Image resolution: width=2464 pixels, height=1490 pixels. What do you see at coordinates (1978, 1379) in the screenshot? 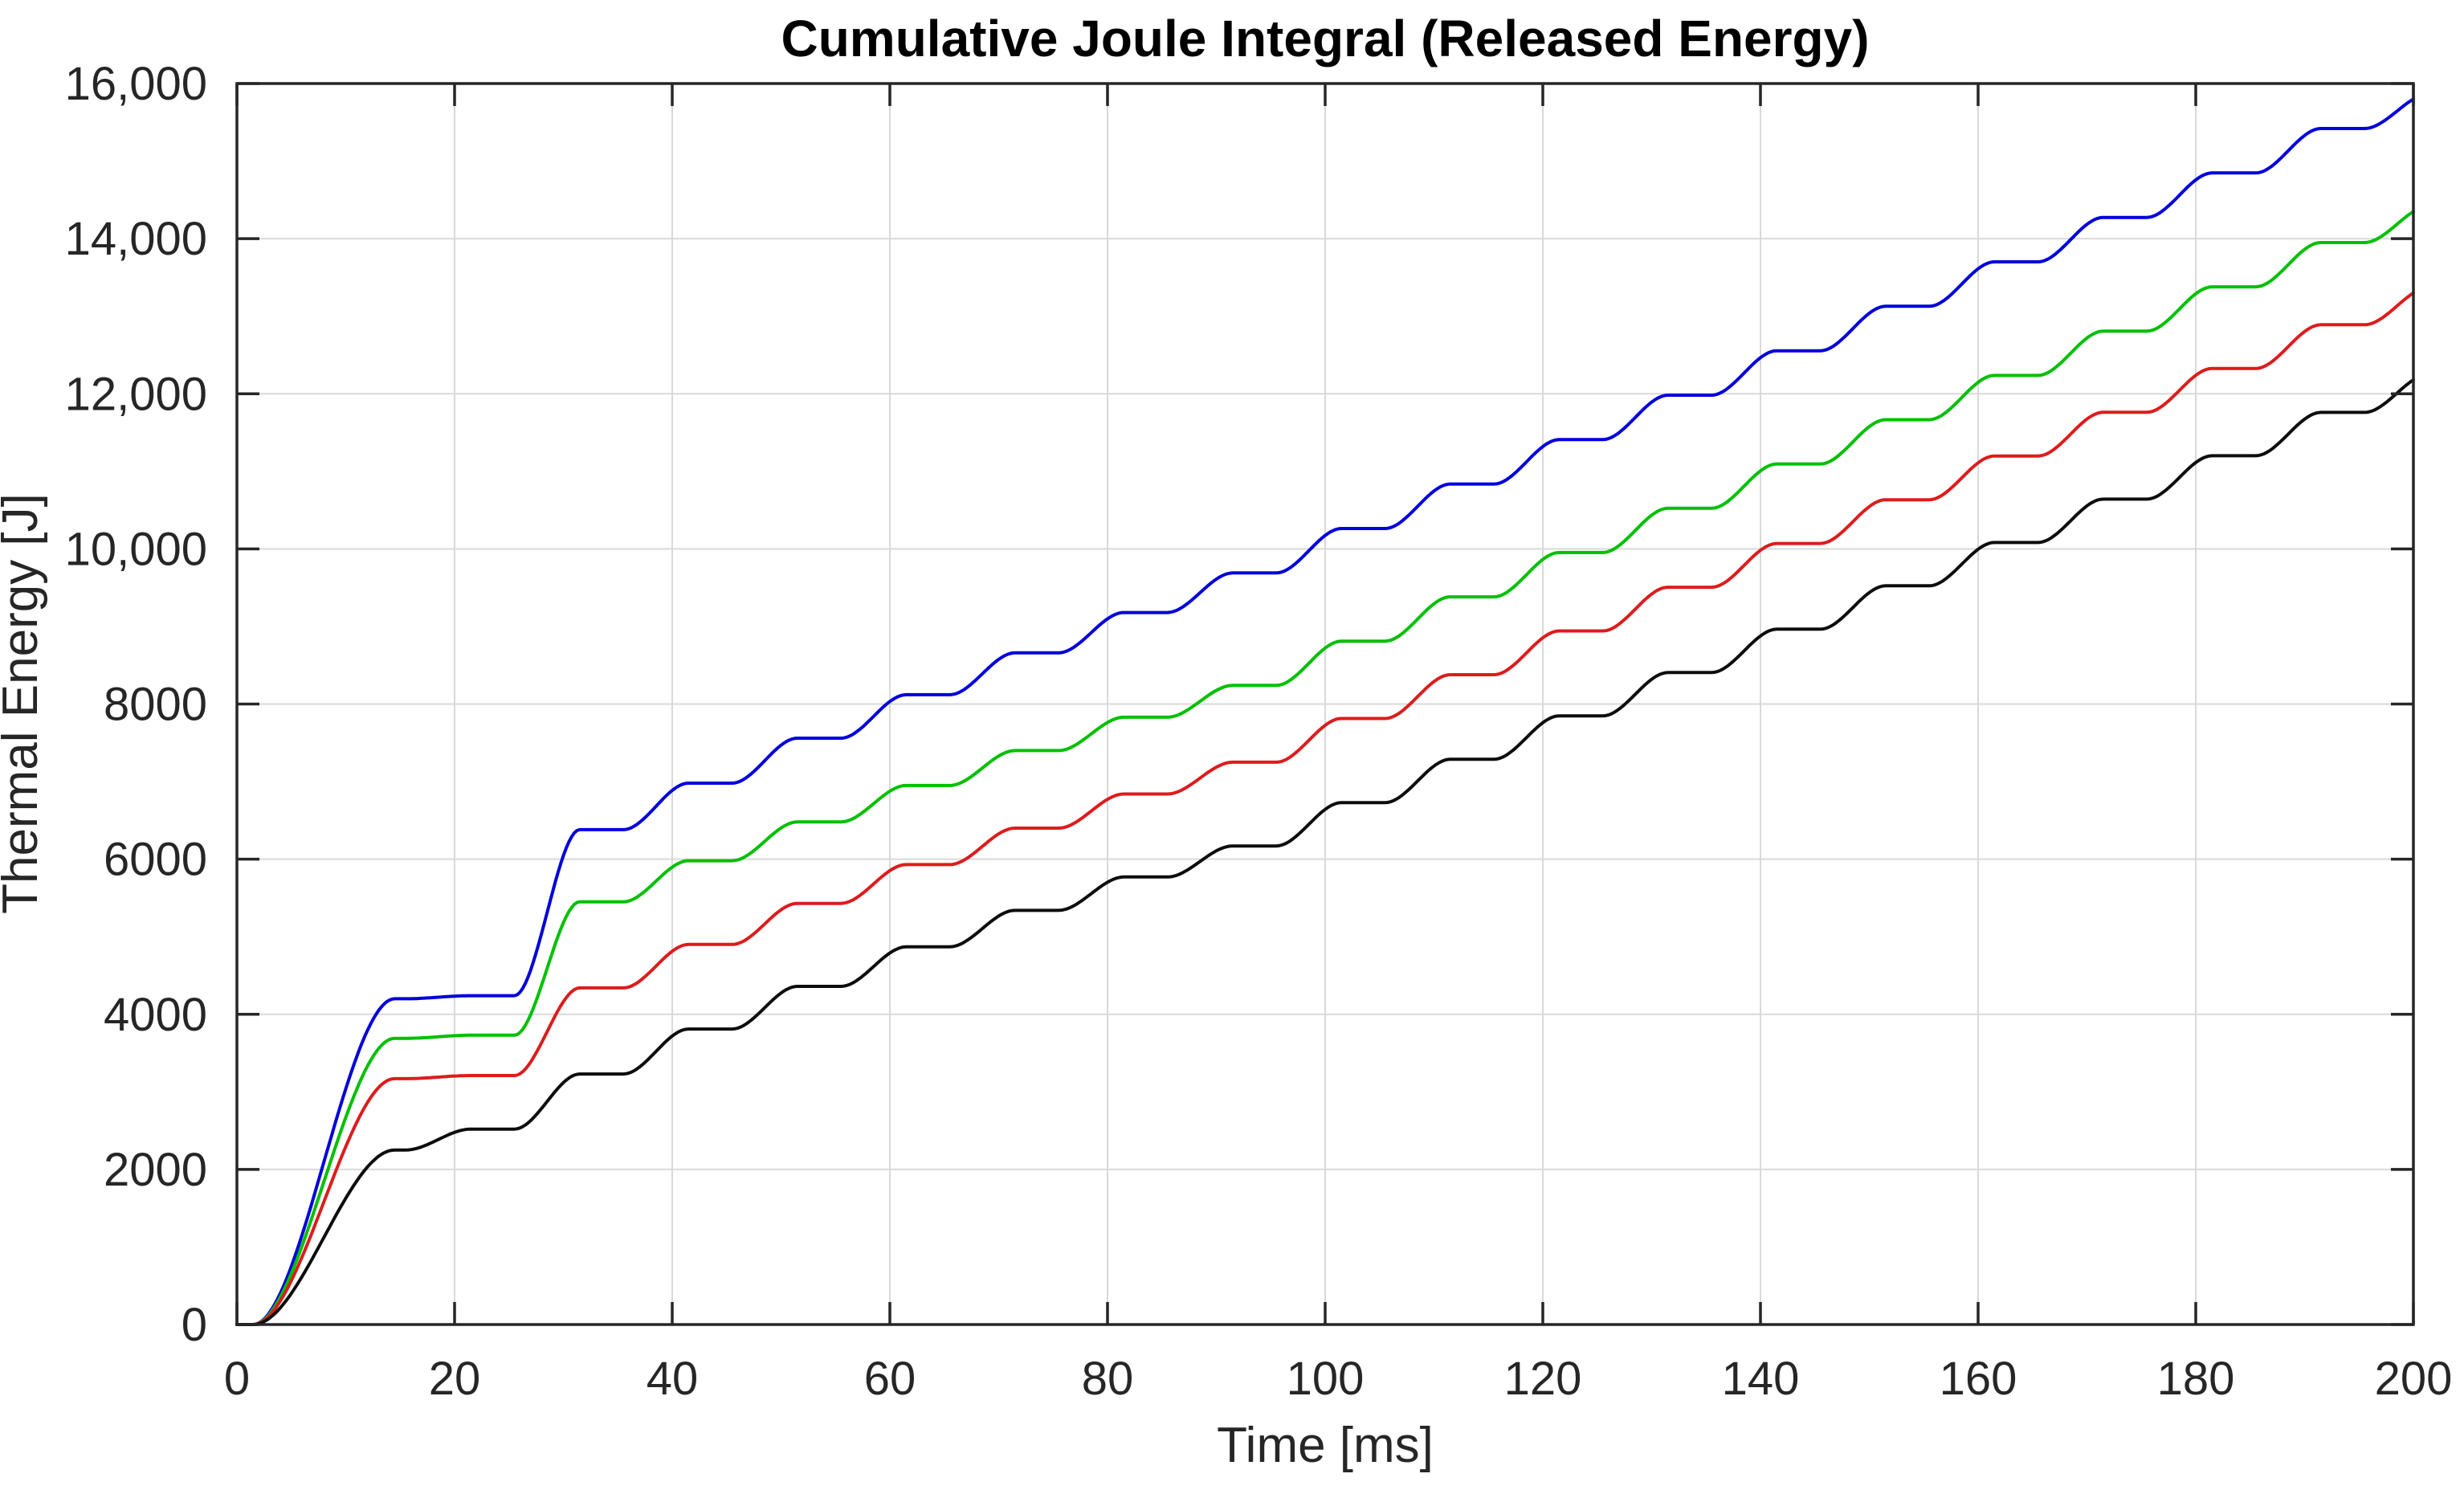
I see `x-tick-label: 160` at bounding box center [1978, 1379].